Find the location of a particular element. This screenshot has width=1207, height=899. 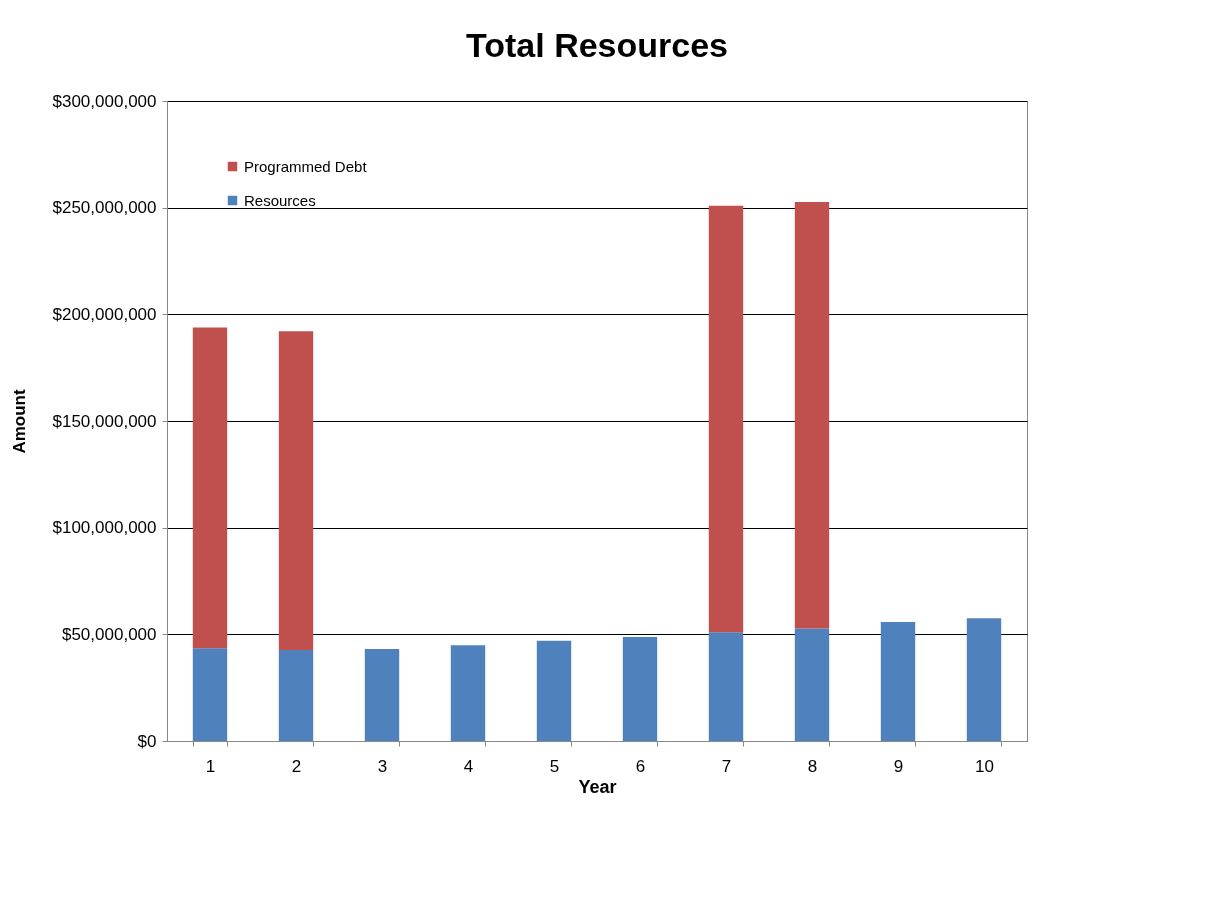

x-tick-label: 2 is located at coordinates (296, 766).